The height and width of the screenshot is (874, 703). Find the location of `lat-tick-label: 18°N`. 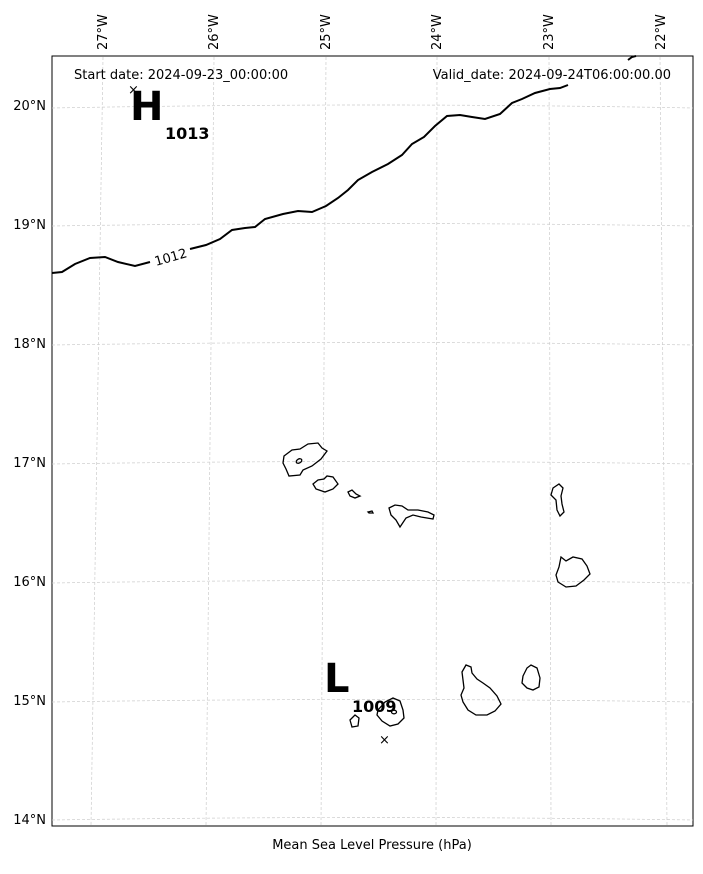

lat-tick-label: 18°N is located at coordinates (29, 344).